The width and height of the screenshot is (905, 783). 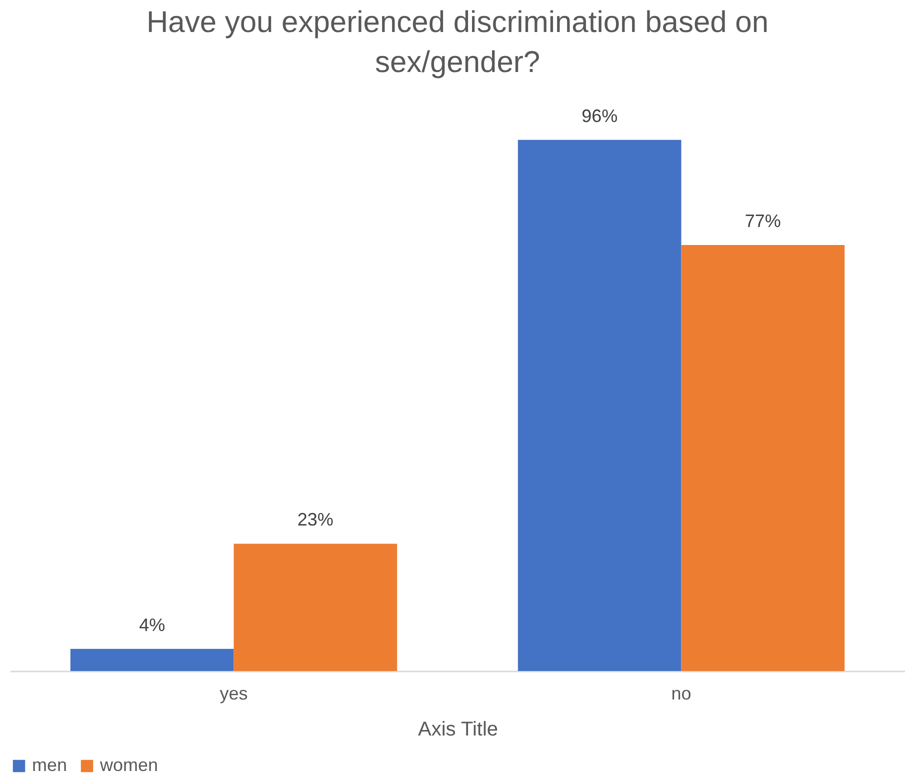 I want to click on legend-label: men, so click(x=50, y=765).